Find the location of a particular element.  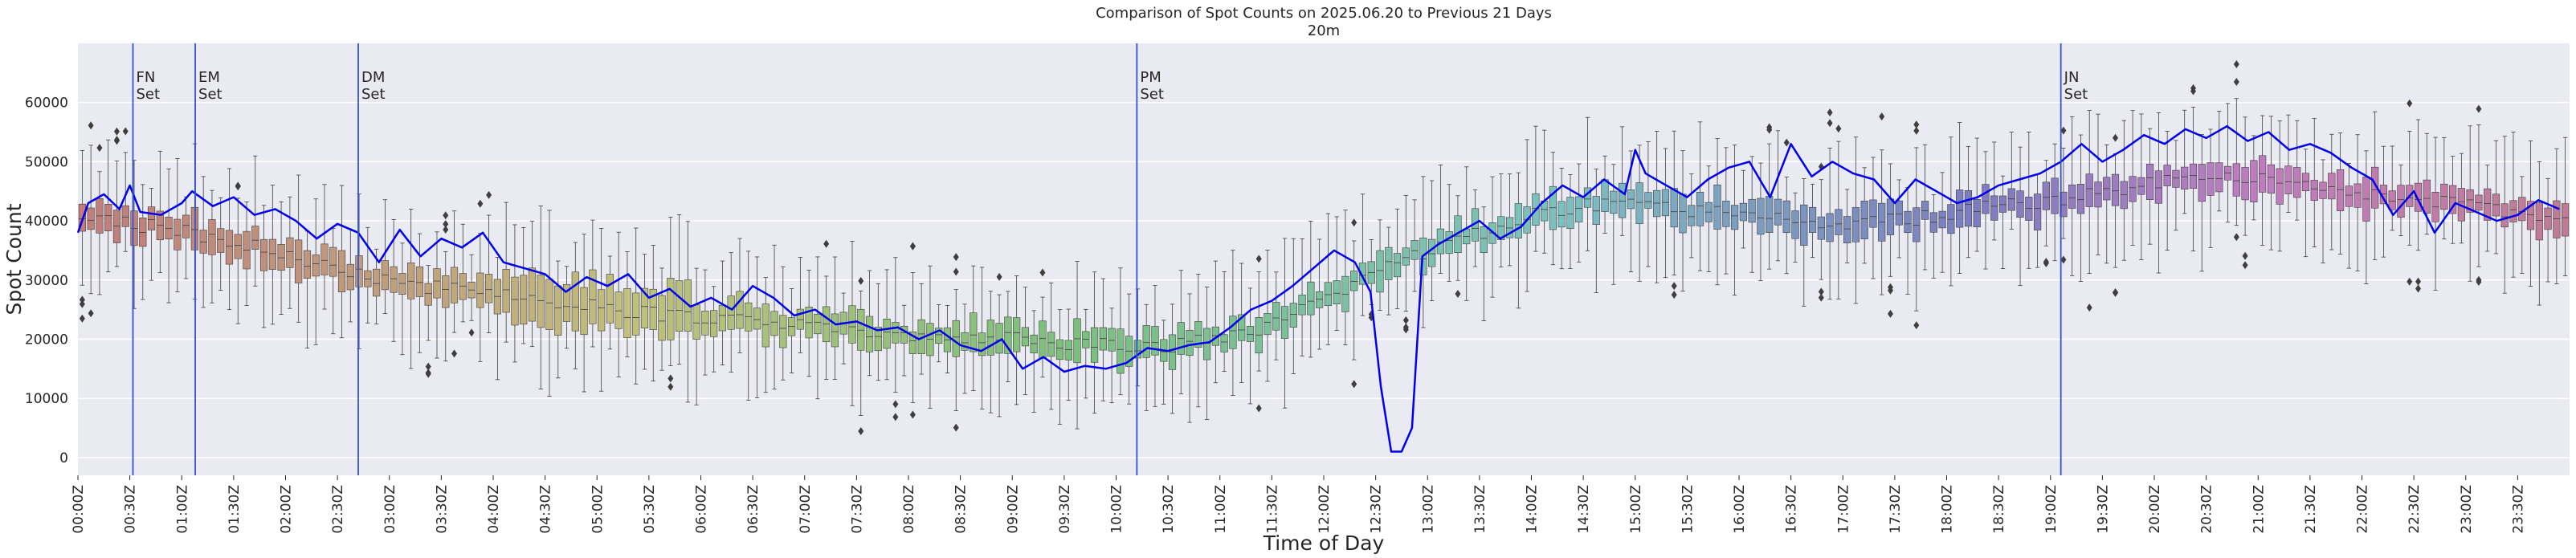

x-tick-label: 19:30Z is located at coordinates (2103, 509).